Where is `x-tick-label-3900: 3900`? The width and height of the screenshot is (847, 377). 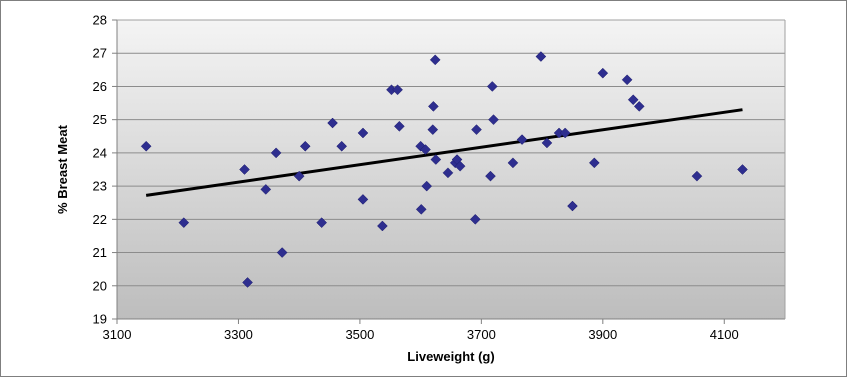
x-tick-label-3900: 3900 is located at coordinates (602, 334).